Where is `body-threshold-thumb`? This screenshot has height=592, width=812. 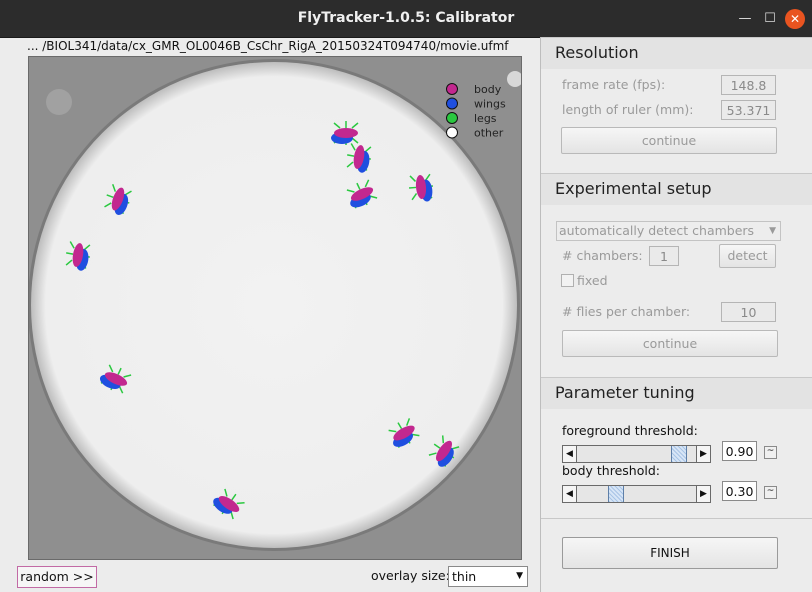
body-threshold-thumb is located at coordinates (616, 494).